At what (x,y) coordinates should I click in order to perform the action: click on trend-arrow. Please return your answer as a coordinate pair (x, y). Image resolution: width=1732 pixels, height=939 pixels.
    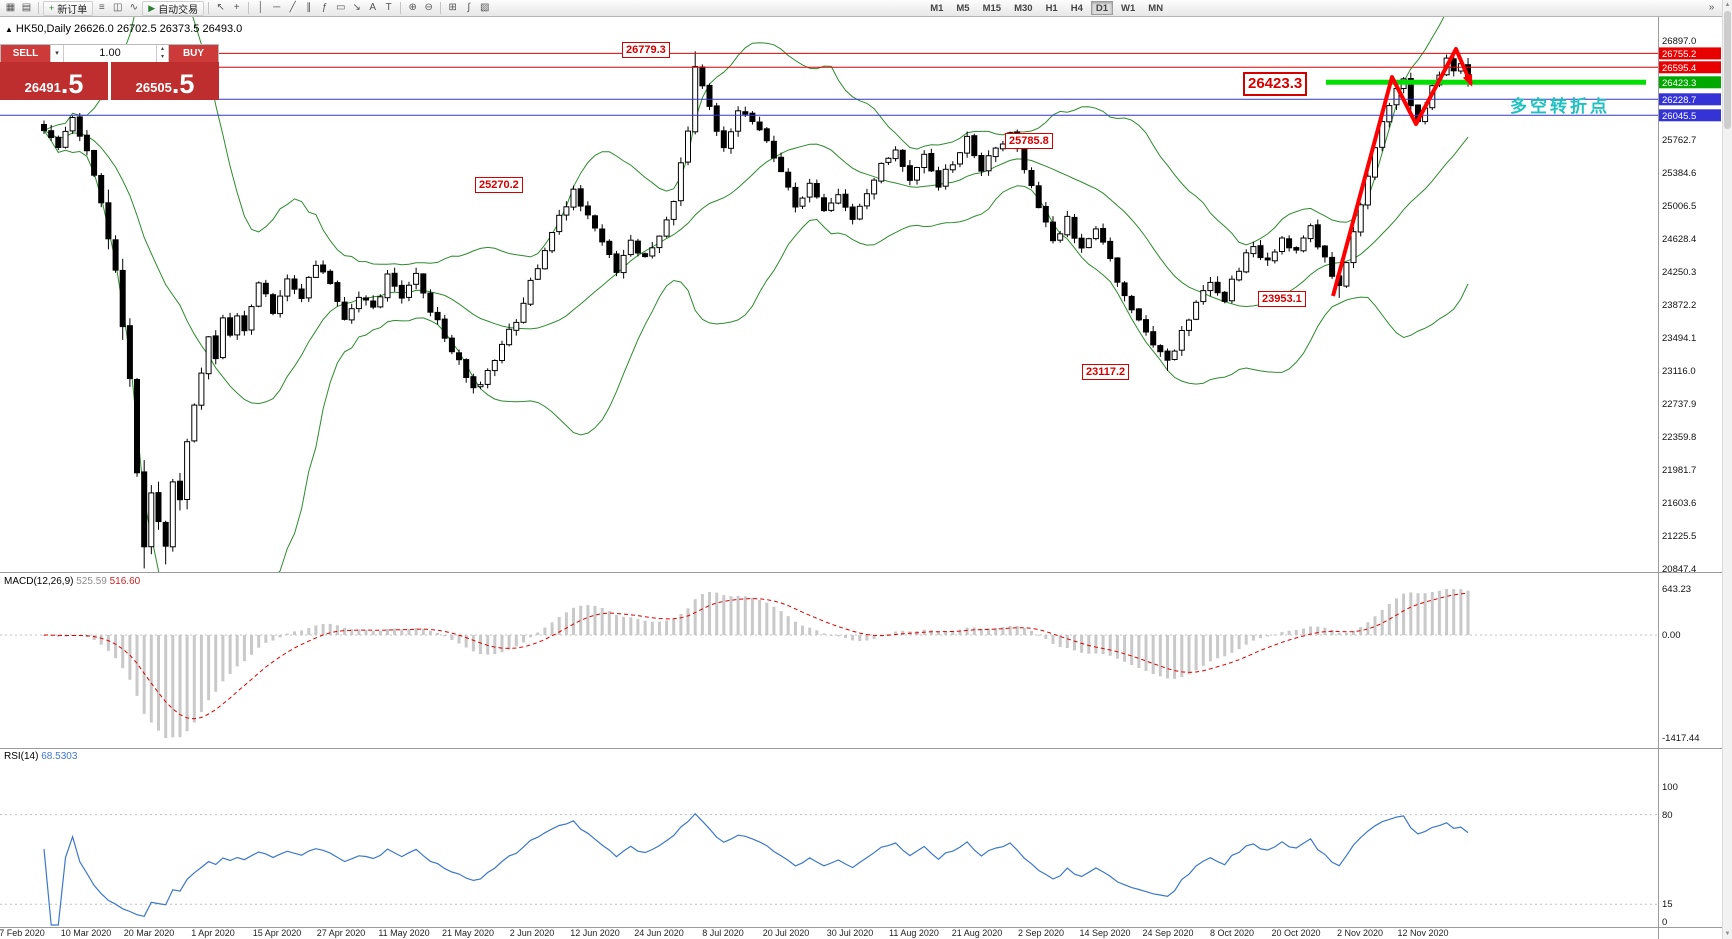
    Looking at the image, I should click on (1402, 172).